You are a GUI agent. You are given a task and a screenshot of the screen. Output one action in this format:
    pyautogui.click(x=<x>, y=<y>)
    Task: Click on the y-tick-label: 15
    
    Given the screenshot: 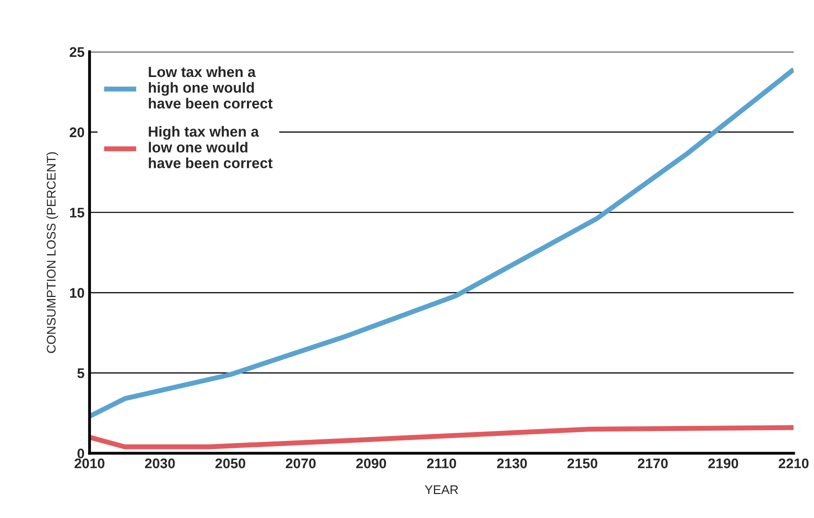 What is the action you would take?
    pyautogui.click(x=77, y=213)
    